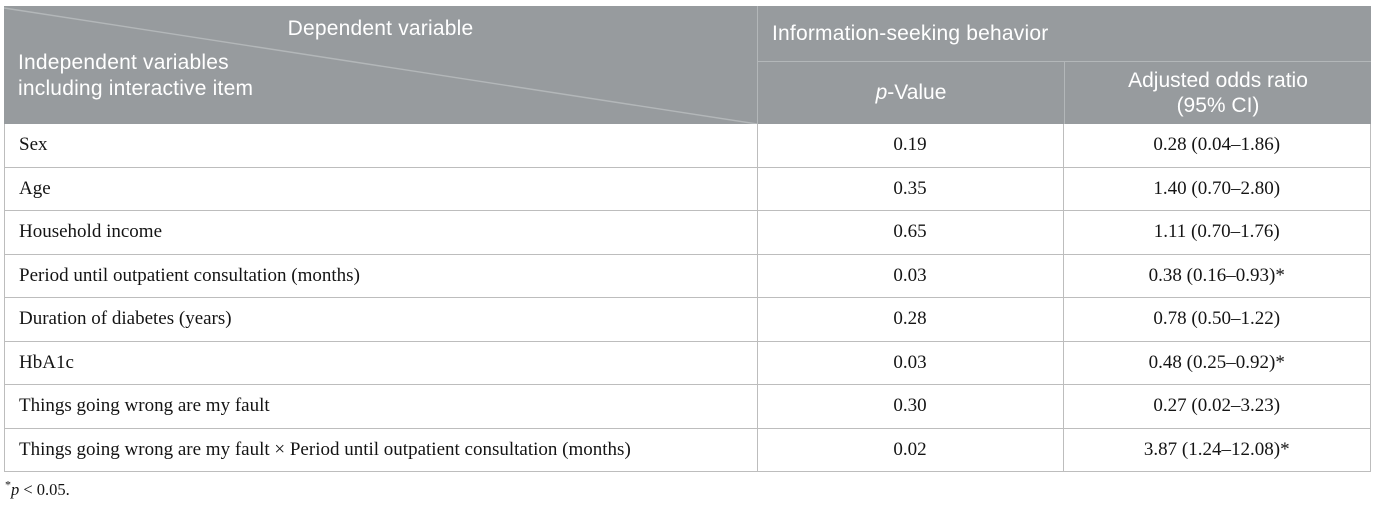  Describe the element at coordinates (909, 449) in the screenshot. I see `row-p-value: 0.02` at that location.